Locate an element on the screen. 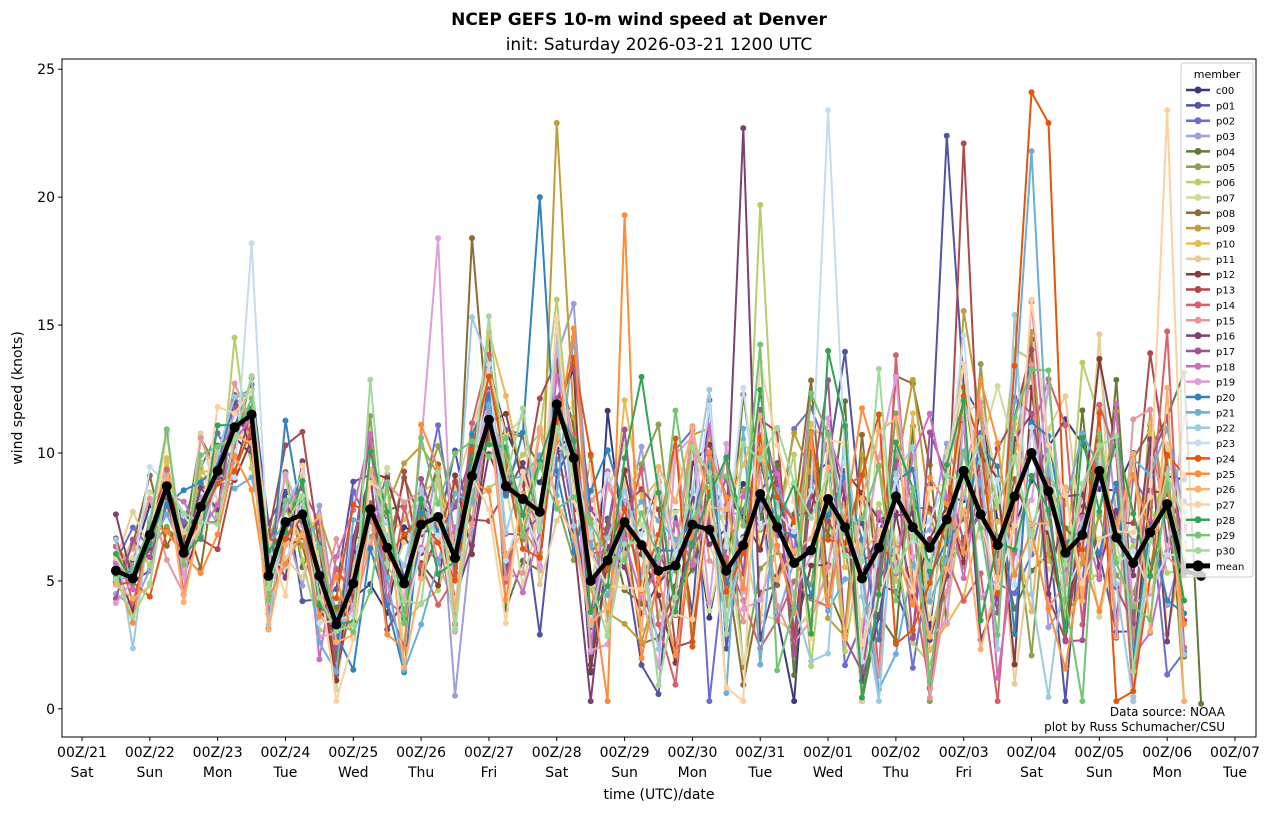 This screenshot has width=1273, height=816. point-p11 is located at coordinates (1014, 683).